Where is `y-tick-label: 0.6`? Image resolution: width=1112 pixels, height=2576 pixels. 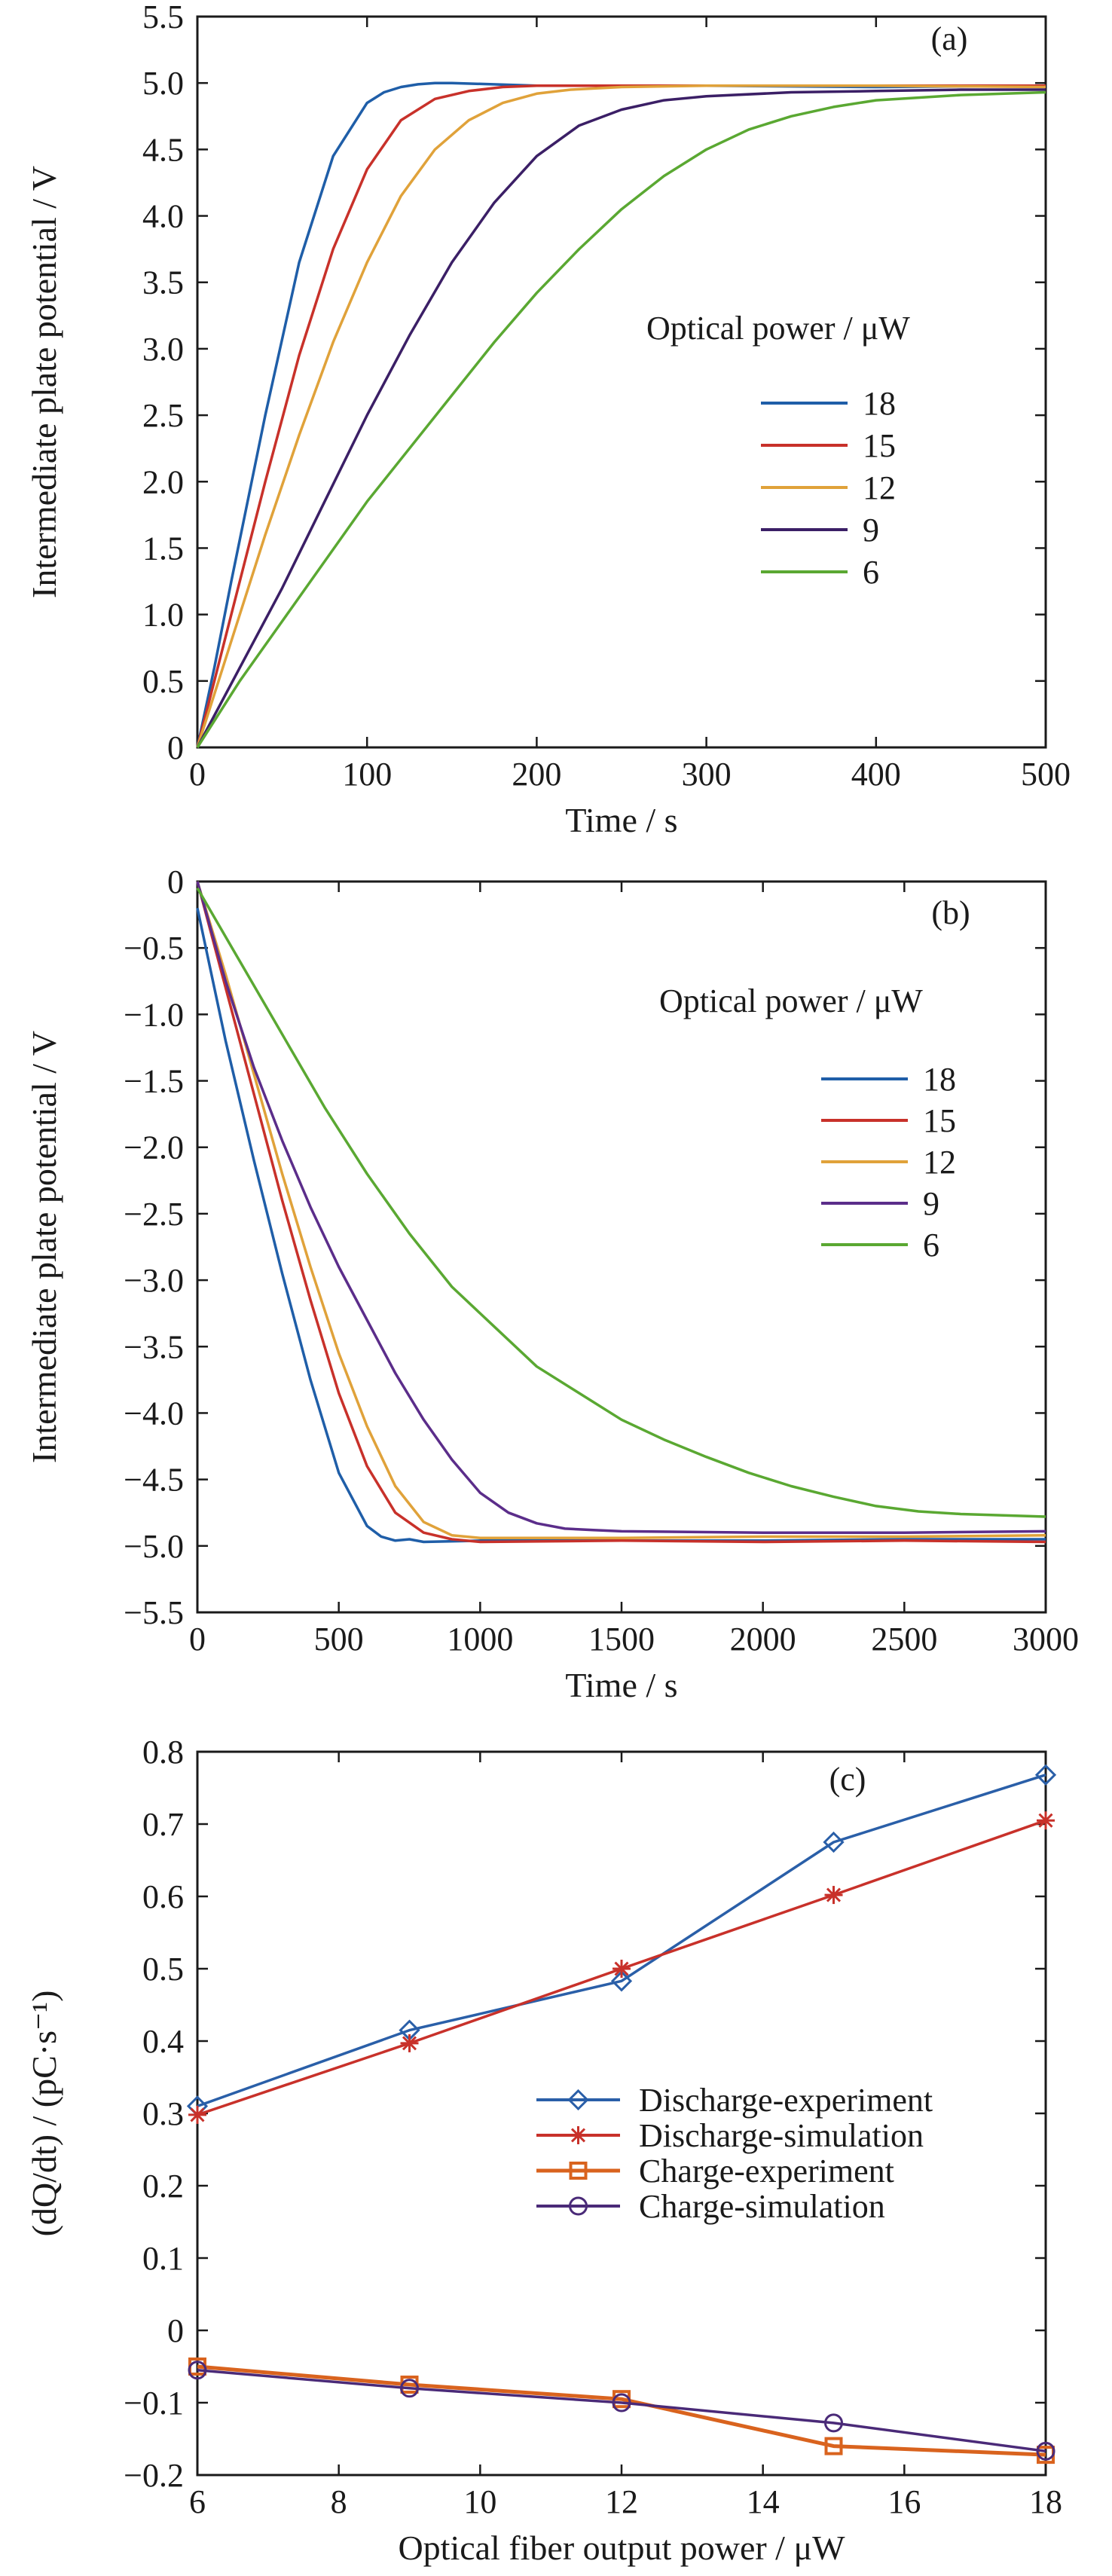
y-tick-label: 0.6 is located at coordinates (163, 1896).